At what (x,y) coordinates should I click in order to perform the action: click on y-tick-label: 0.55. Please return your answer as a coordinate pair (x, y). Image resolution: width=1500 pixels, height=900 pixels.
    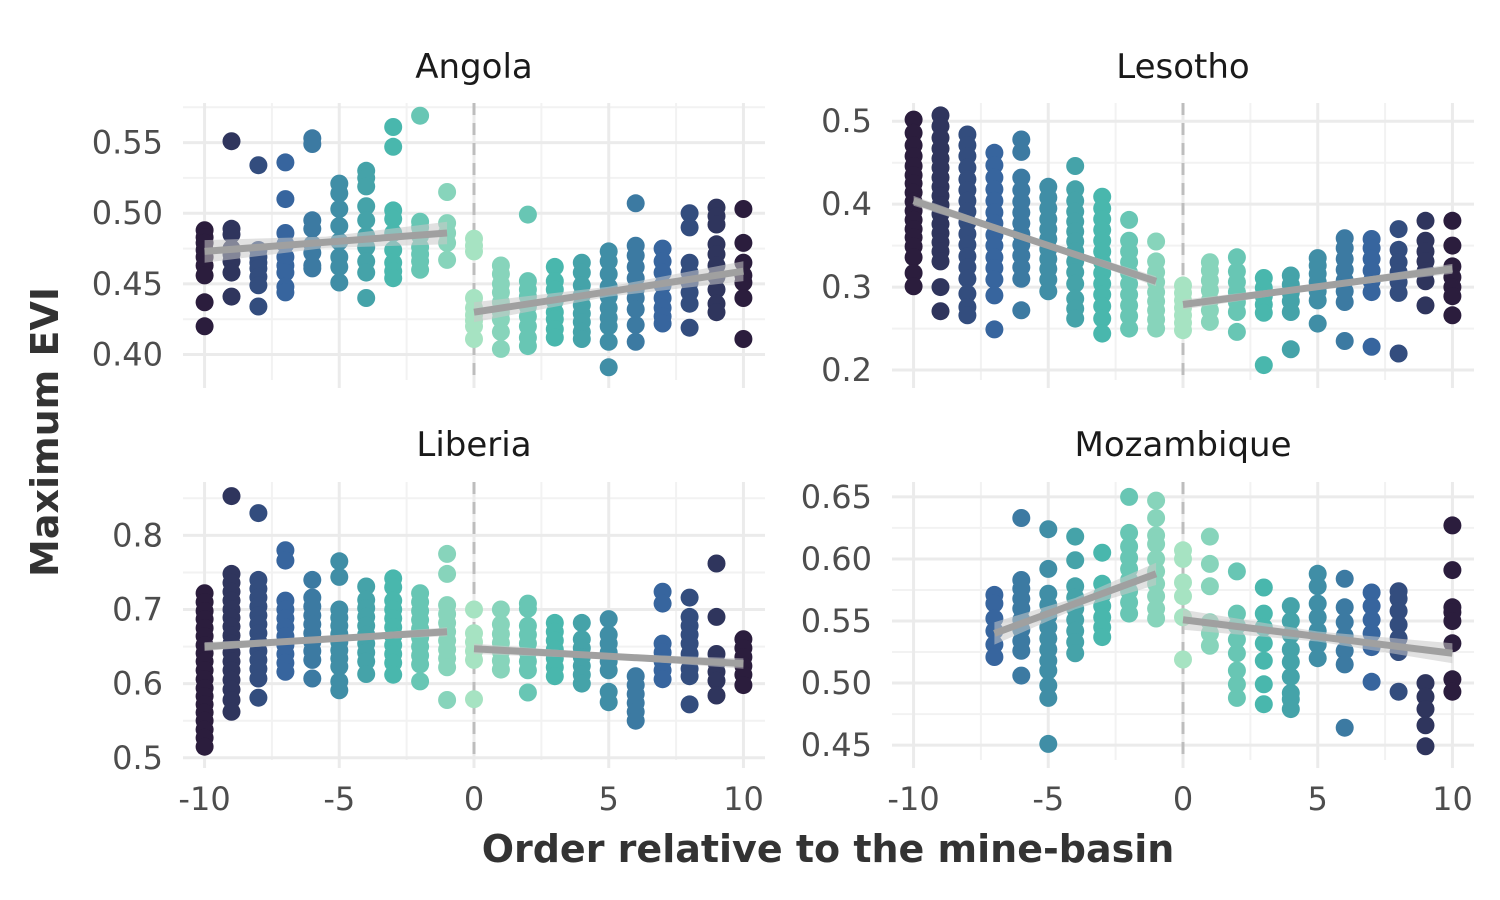
    Looking at the image, I should click on (836, 621).